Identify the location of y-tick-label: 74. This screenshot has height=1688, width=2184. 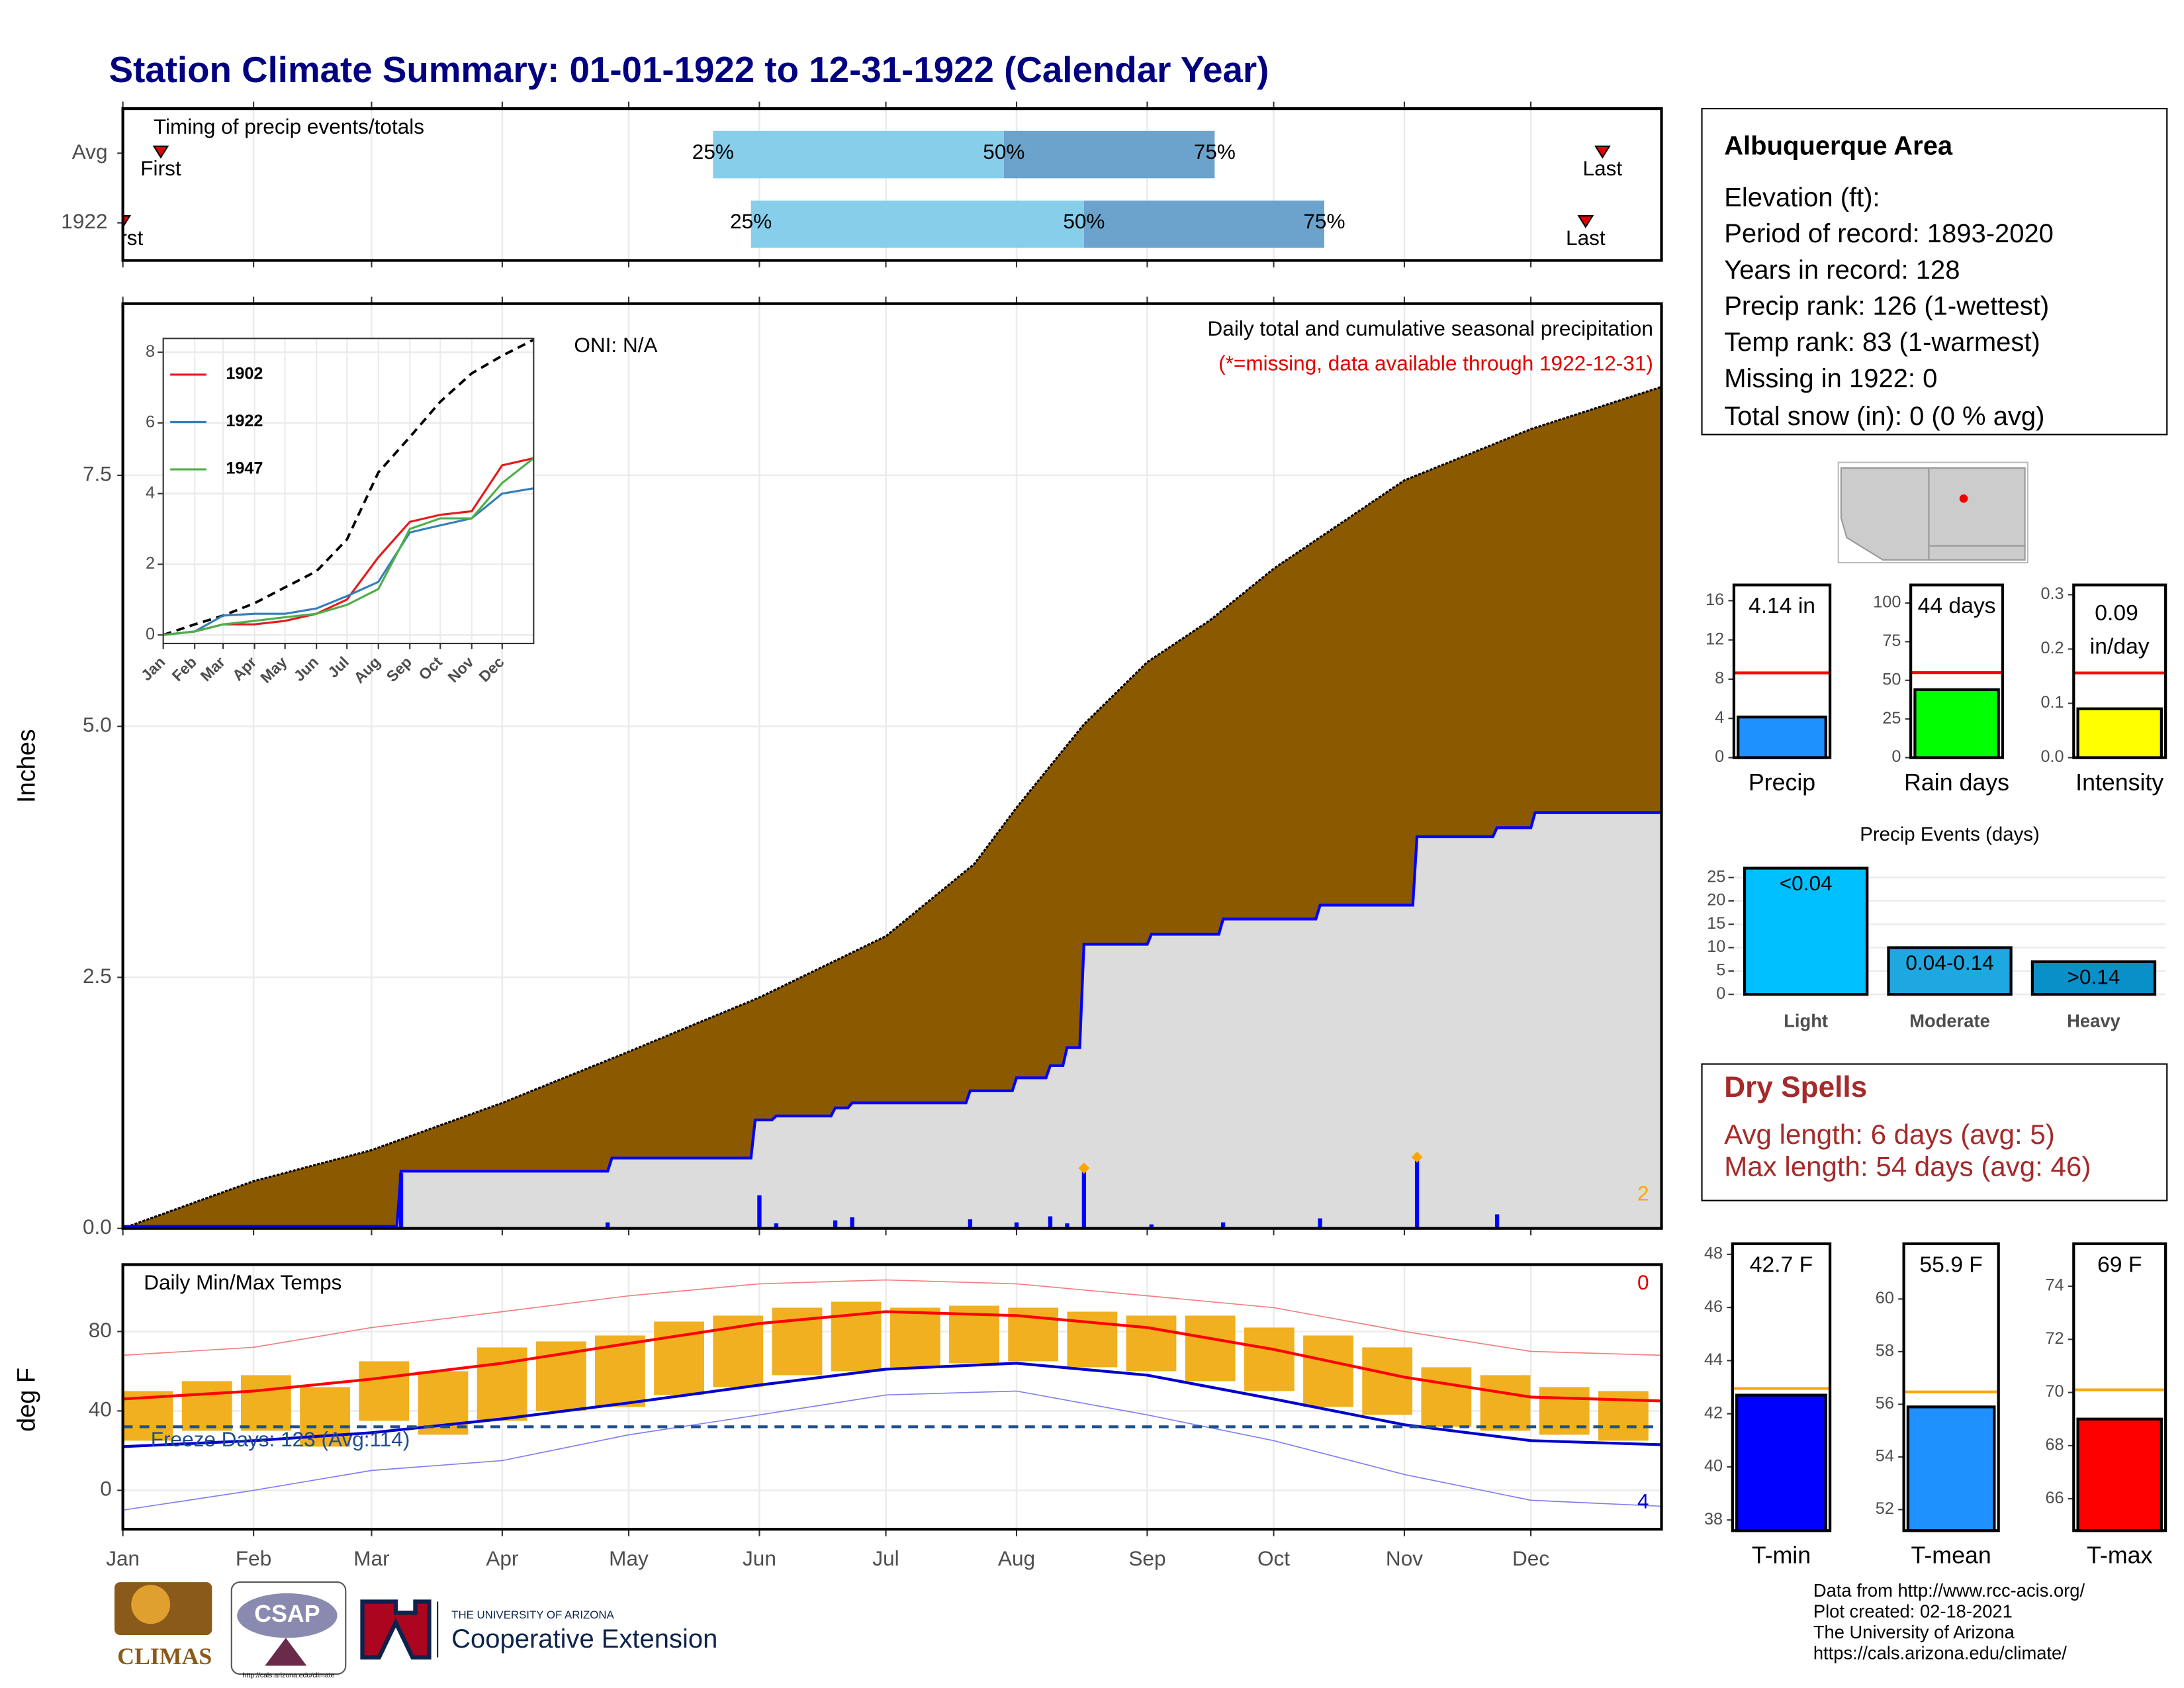
(2054, 1285).